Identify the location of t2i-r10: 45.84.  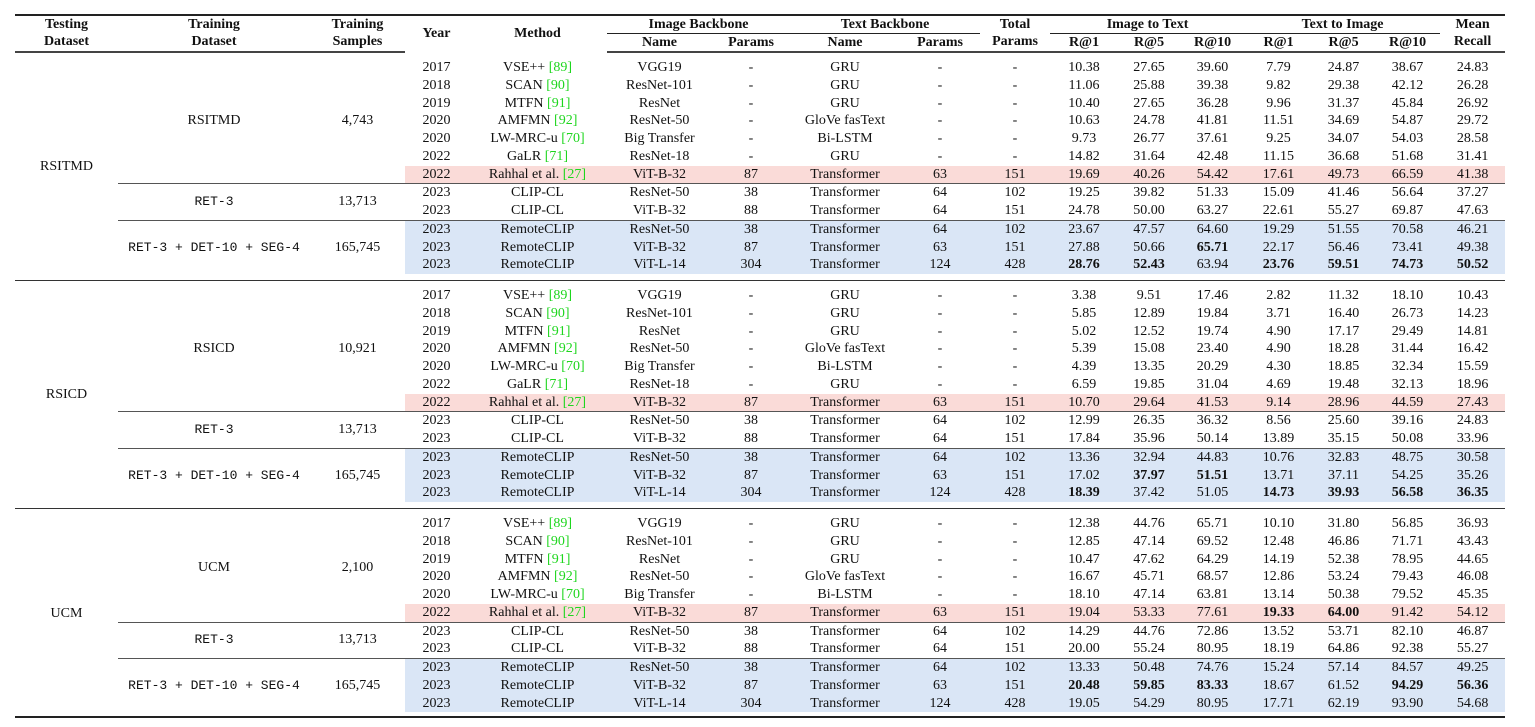
(1407, 103).